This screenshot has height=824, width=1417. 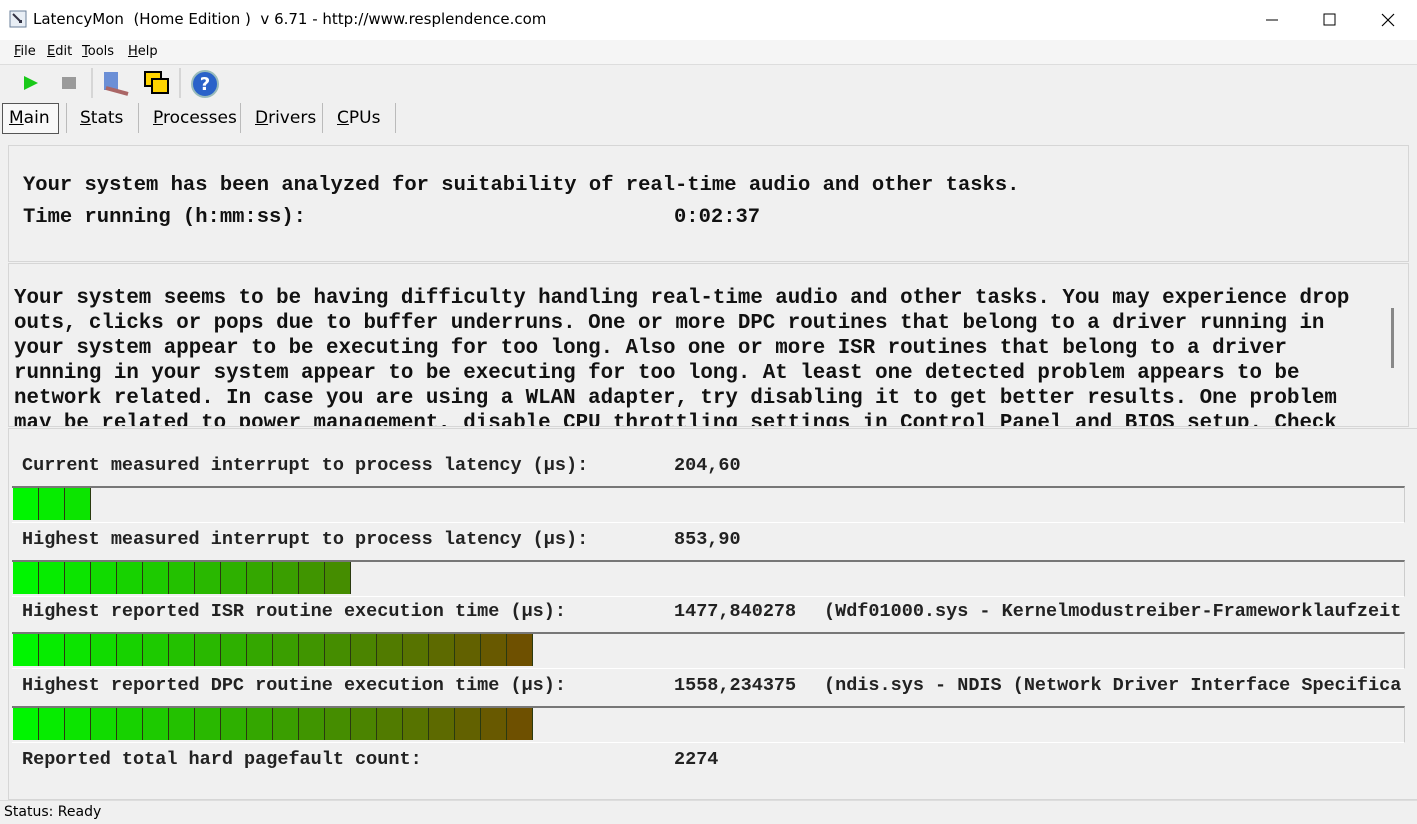 I want to click on scrollbar, so click(x=1393, y=356).